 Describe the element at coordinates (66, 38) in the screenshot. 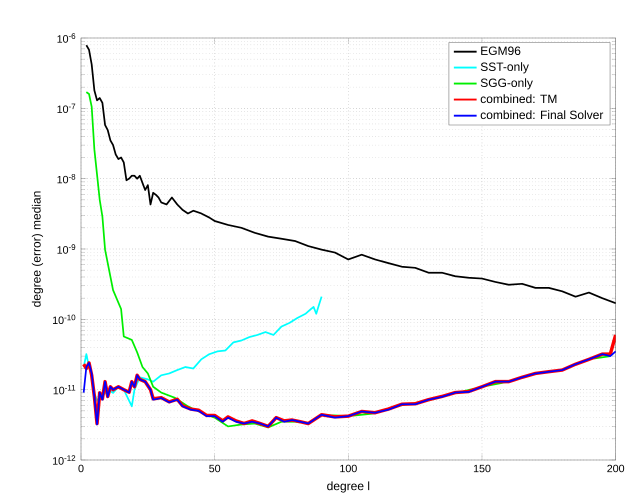

I see `y-tick-label: 10$^{-6}$` at that location.